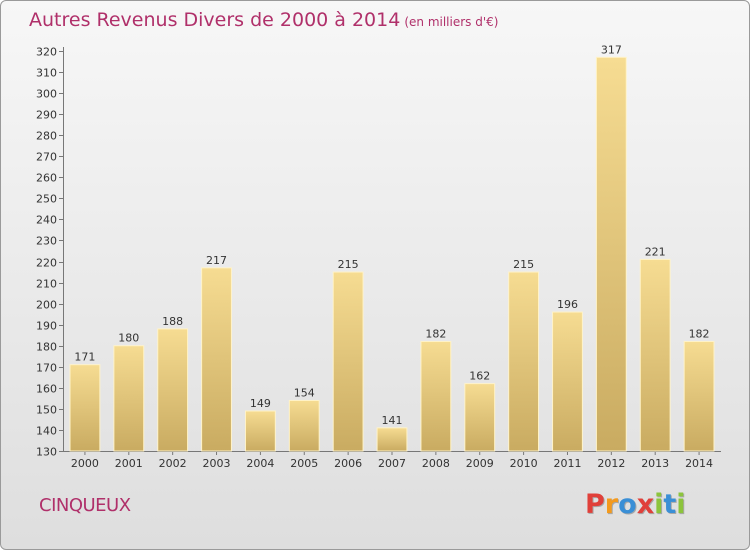 The image size is (750, 550). I want to click on bar-value-label: 317, so click(611, 49).